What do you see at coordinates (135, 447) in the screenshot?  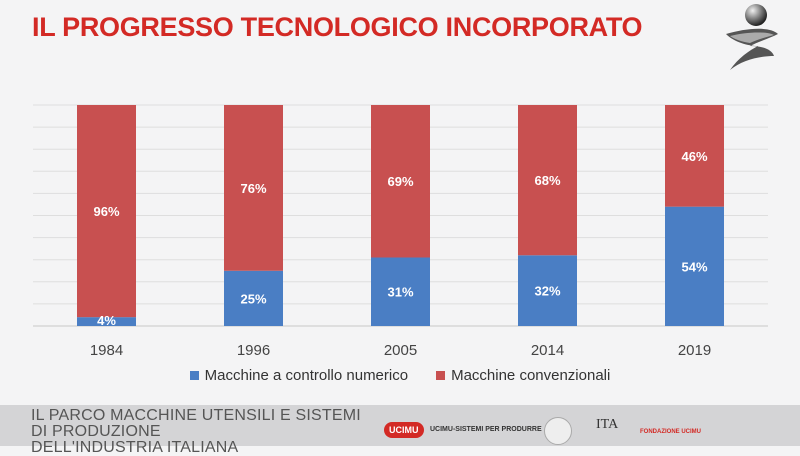 I see `footer-line-2: DELL'INDUSTRIA ITALIANA` at bounding box center [135, 447].